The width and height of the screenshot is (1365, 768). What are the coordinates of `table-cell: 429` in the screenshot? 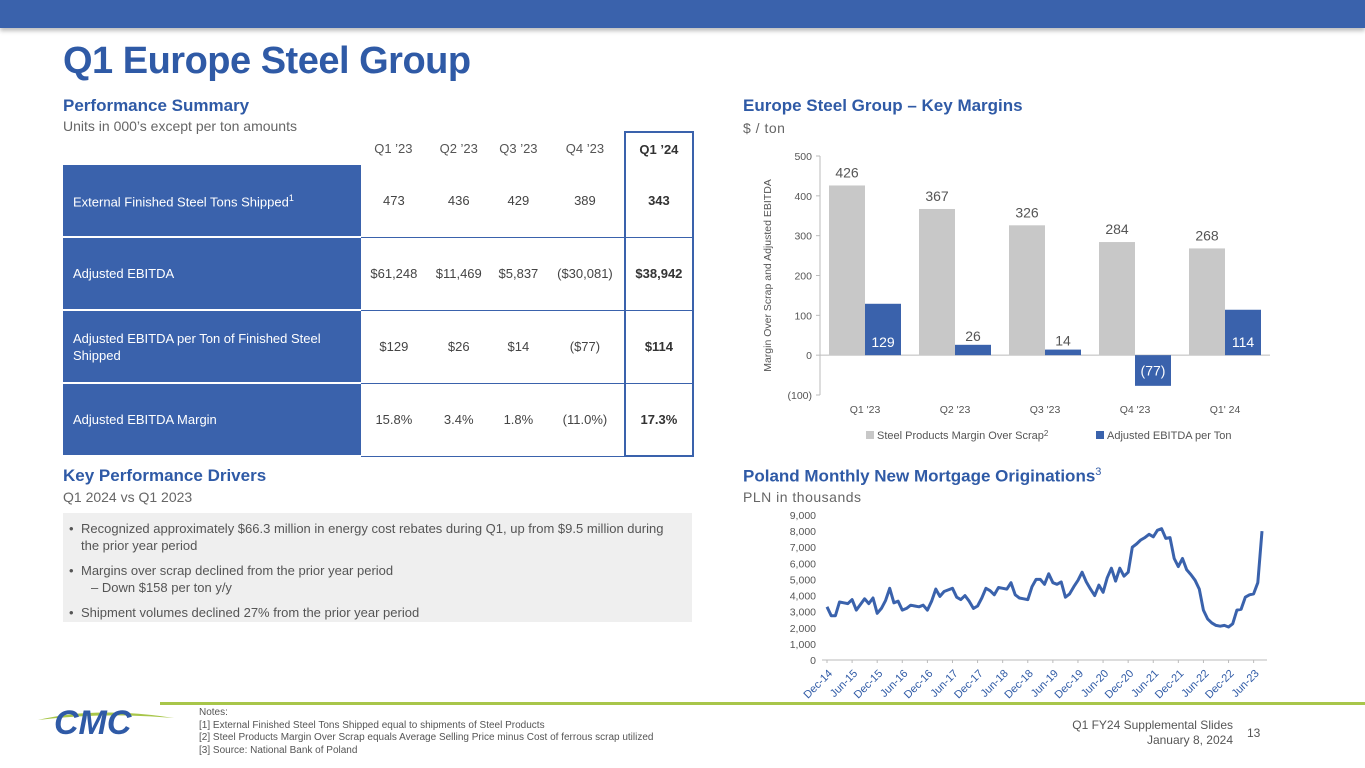 It's located at (518, 201).